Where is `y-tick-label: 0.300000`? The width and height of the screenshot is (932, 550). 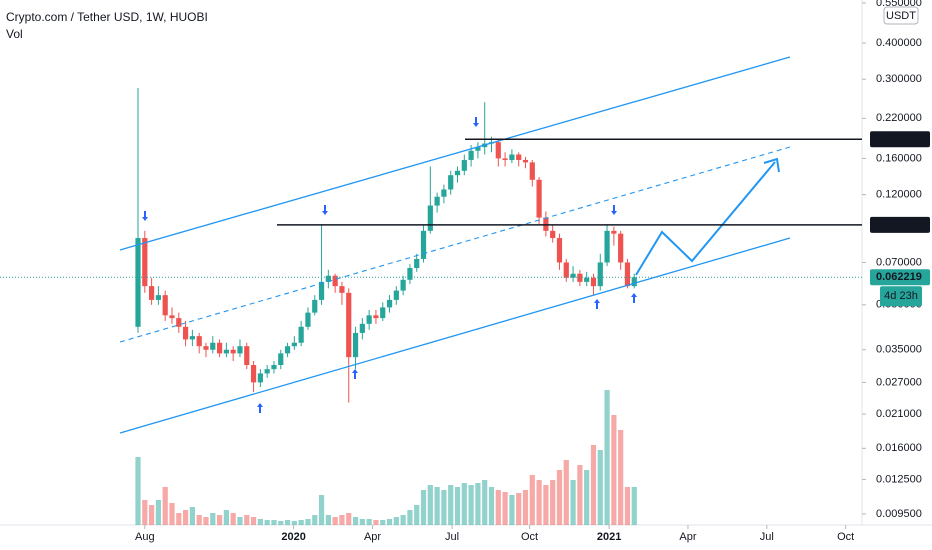
y-tick-label: 0.300000 is located at coordinates (899, 79).